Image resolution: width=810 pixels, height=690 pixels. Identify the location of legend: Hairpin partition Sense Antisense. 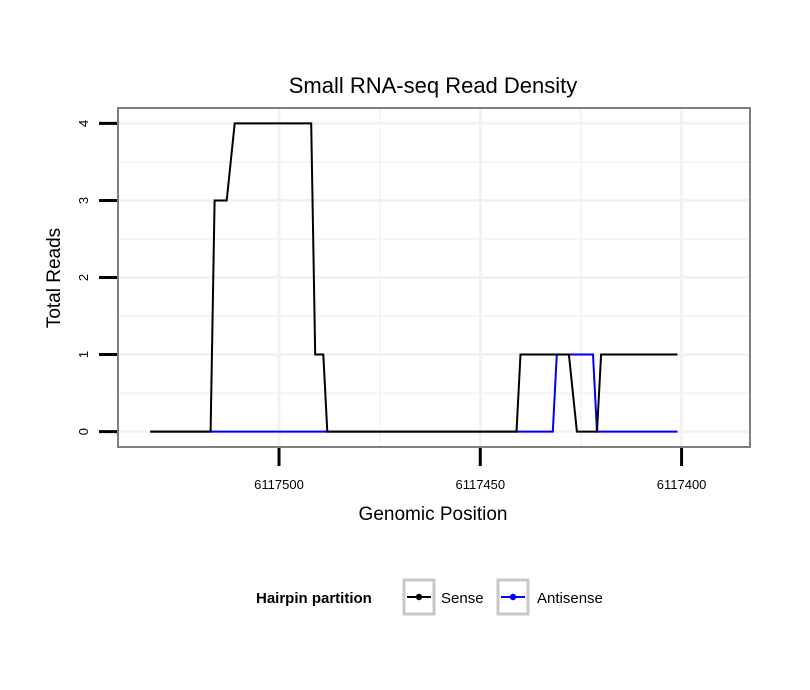
(429, 597).